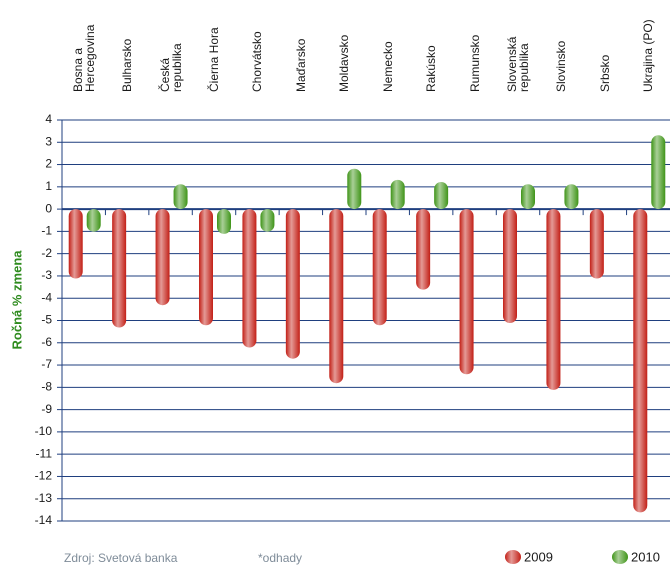  I want to click on legend-label: 2010, so click(645, 556).